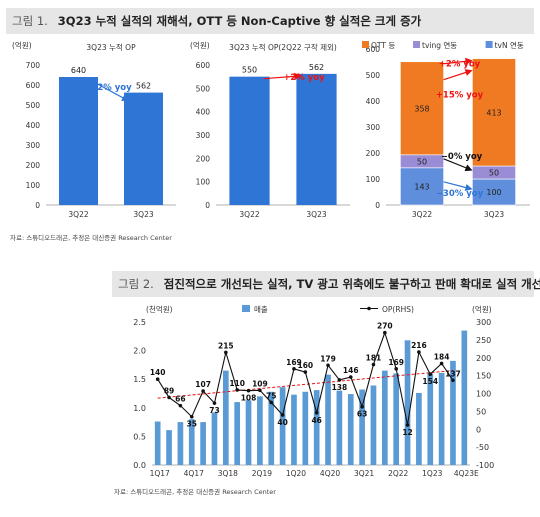 This screenshot has width=540, height=517. What do you see at coordinates (305, 365) in the screenshot?
I see `op-value-label: 160` at bounding box center [305, 365].